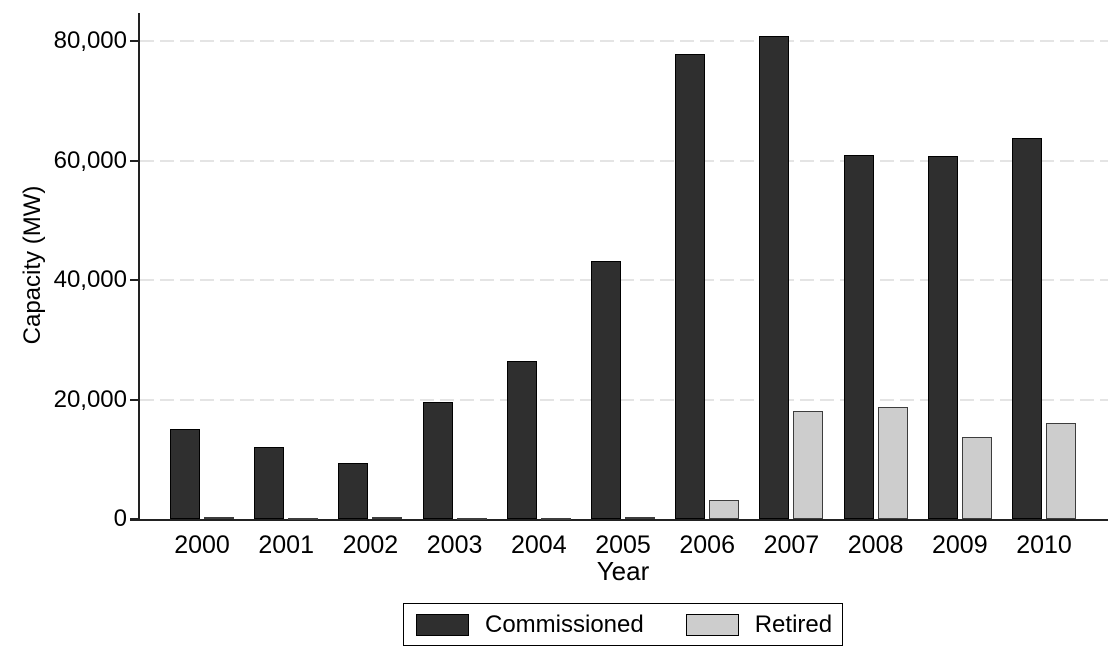 The width and height of the screenshot is (1119, 654). Describe the element at coordinates (623, 545) in the screenshot. I see `x-tick-label-2005: 2005` at that location.